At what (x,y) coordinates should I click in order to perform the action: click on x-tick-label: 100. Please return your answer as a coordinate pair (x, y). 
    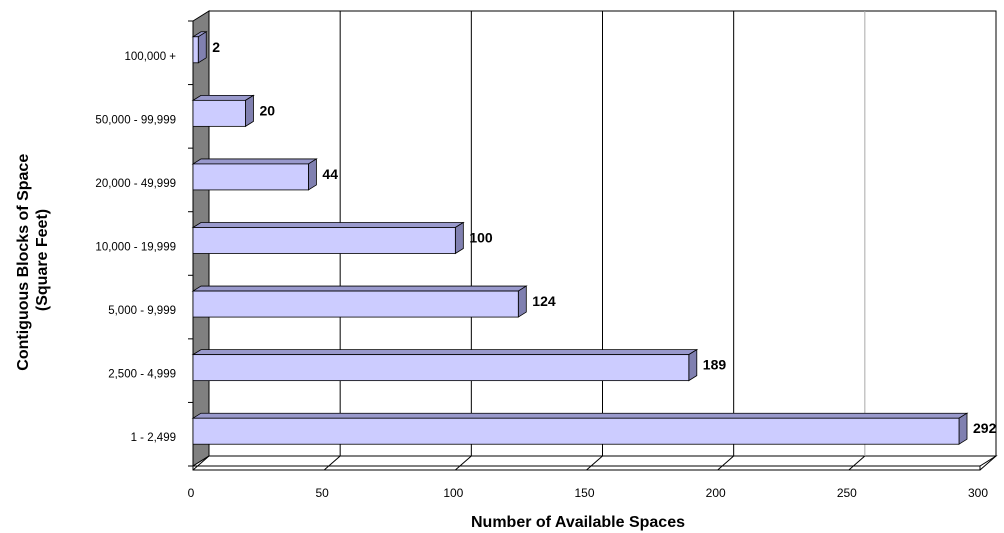
    Looking at the image, I should click on (453, 493).